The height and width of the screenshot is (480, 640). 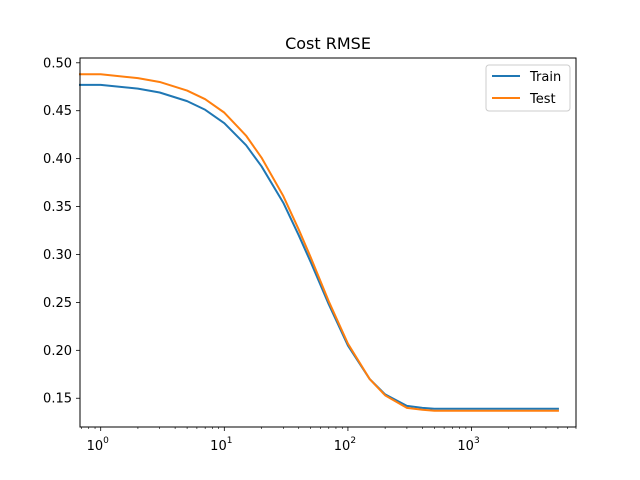 What do you see at coordinates (57, 255) in the screenshot?
I see `y-tick-label: 0.30` at bounding box center [57, 255].